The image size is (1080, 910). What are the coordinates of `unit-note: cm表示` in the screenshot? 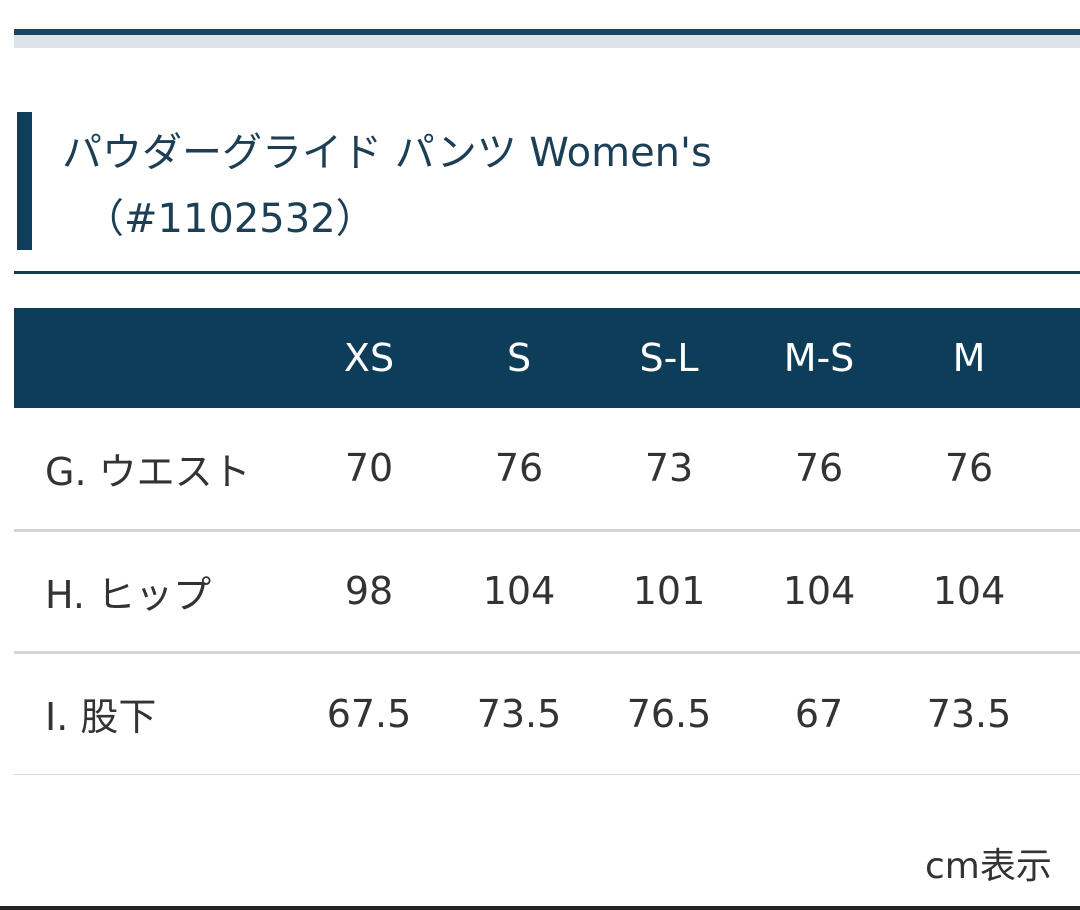 It's located at (988, 866).